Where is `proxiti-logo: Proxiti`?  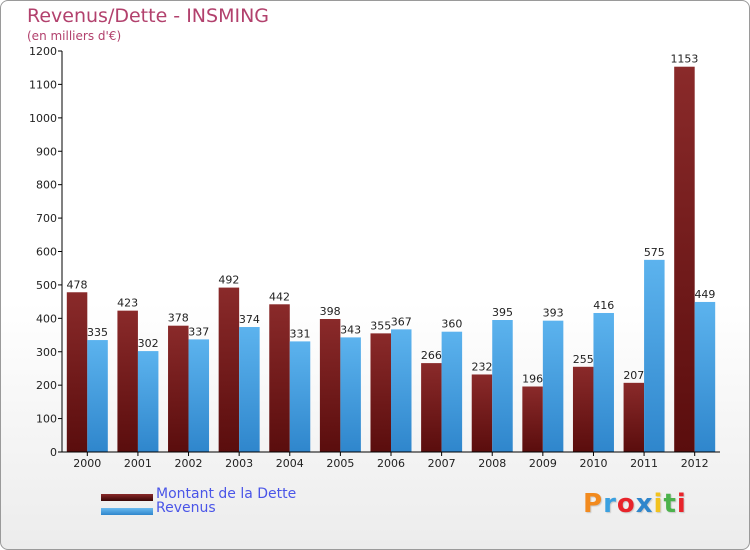
proxiti-logo: Proxiti is located at coordinates (635, 504).